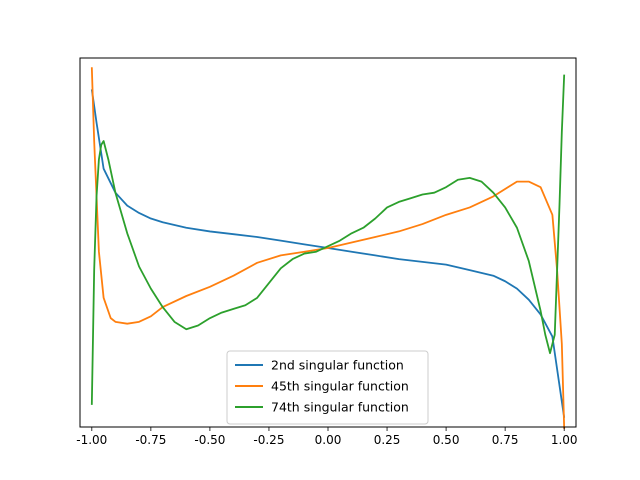 The width and height of the screenshot is (640, 480). Describe the element at coordinates (446, 440) in the screenshot. I see `x-tick-label: 0.50` at that location.